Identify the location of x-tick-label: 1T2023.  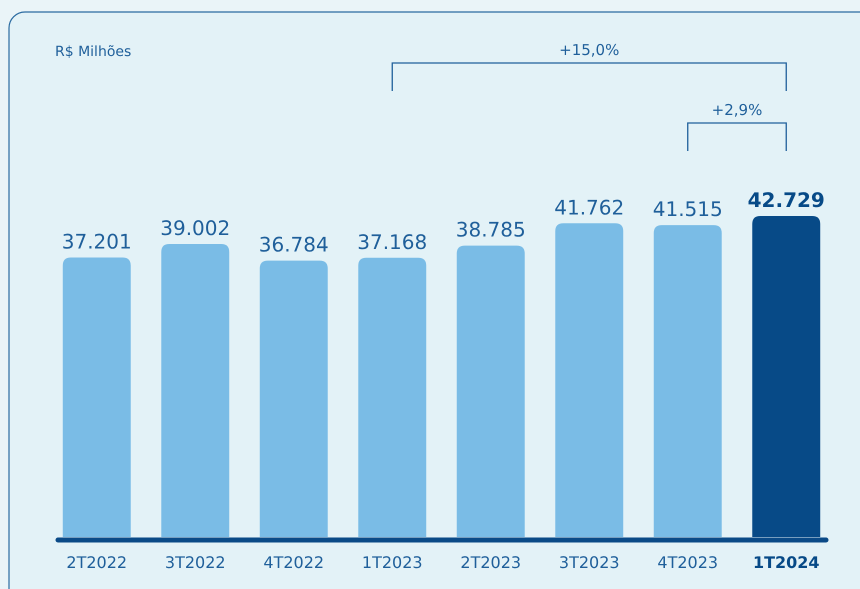
(392, 562).